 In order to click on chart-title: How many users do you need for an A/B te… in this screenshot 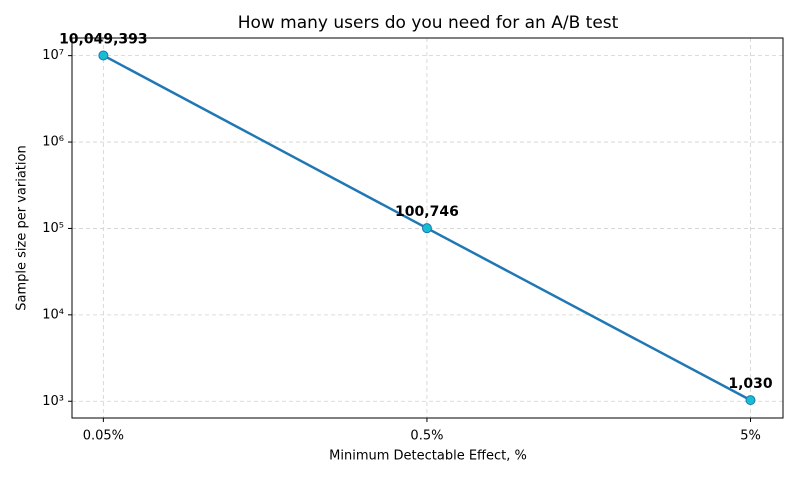, I will do `click(428, 23)`.